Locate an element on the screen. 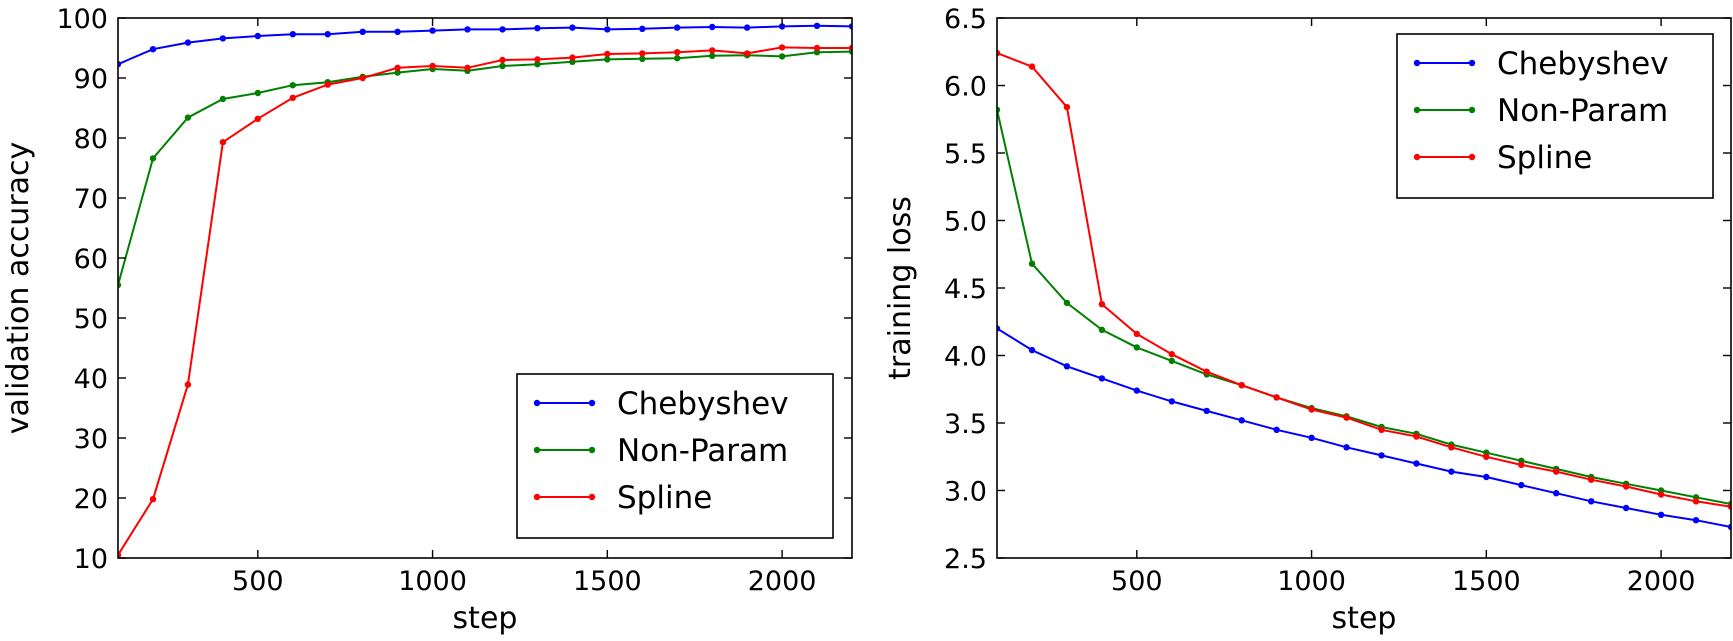 The image size is (1733, 641). y-tick-label: 30 is located at coordinates (91, 439).